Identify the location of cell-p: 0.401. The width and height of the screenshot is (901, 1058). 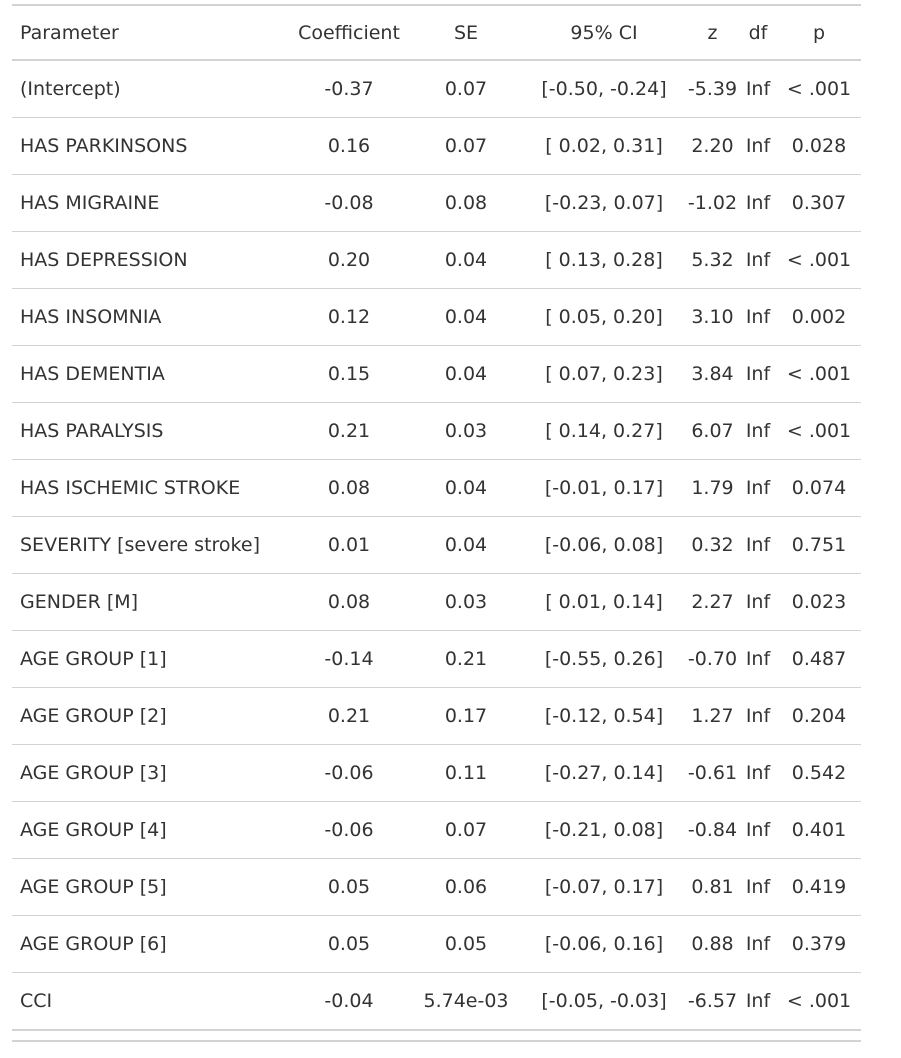
(819, 830).